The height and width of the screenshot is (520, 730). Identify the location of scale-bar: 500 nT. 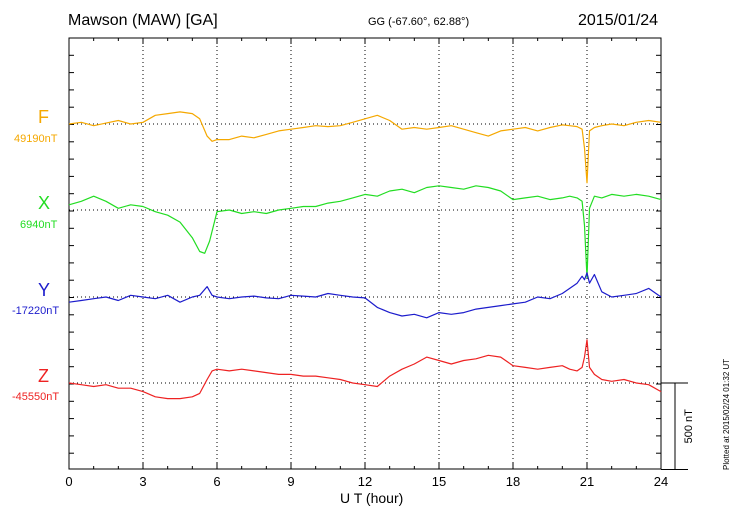
(678, 426).